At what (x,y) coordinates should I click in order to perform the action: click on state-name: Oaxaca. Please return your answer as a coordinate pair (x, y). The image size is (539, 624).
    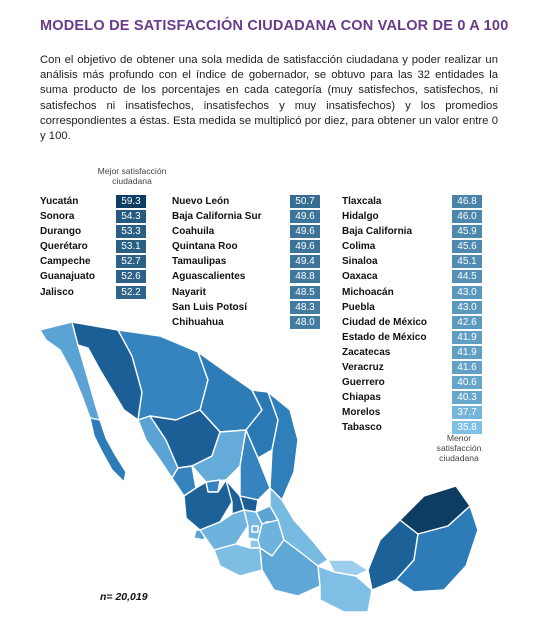
    Looking at the image, I should click on (360, 277).